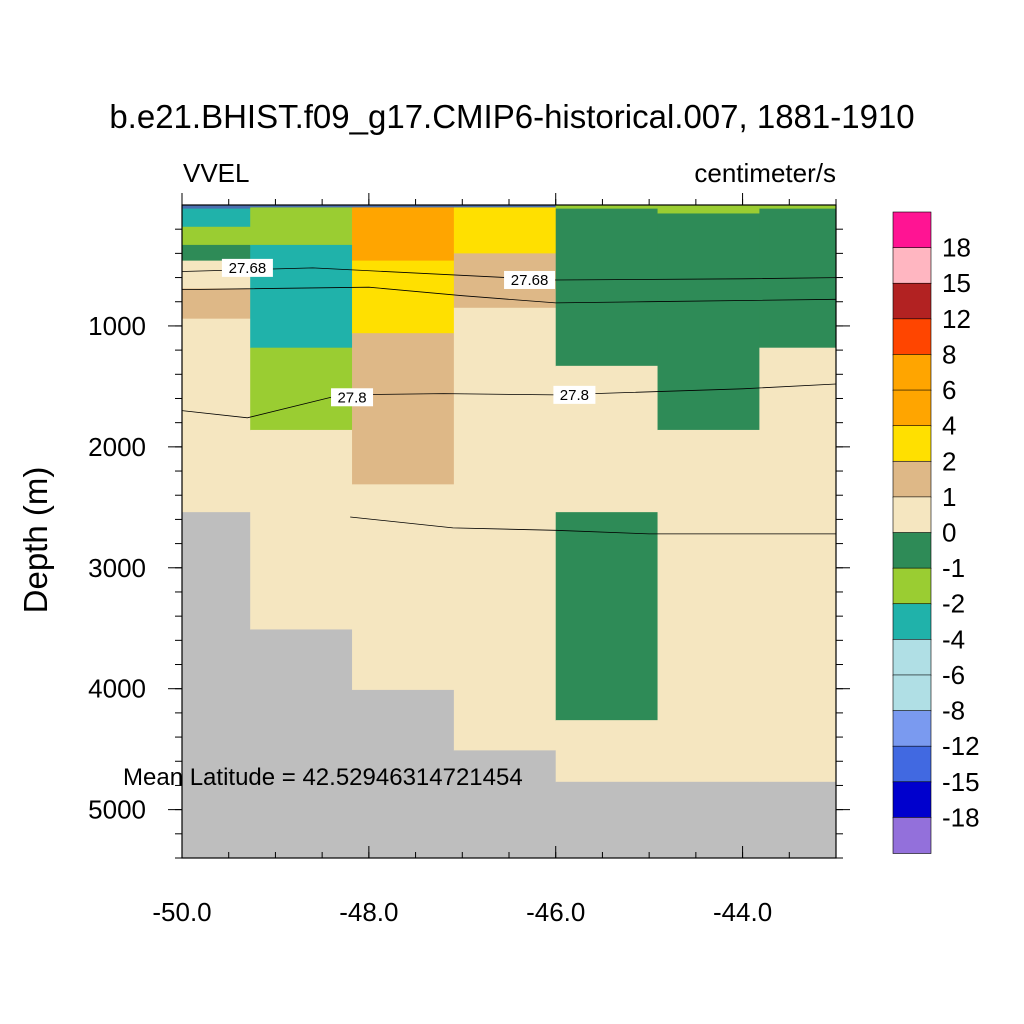 This screenshot has height=1024, width=1024. Describe the element at coordinates (216, 173) in the screenshot. I see `variable-label: VVEL` at that location.